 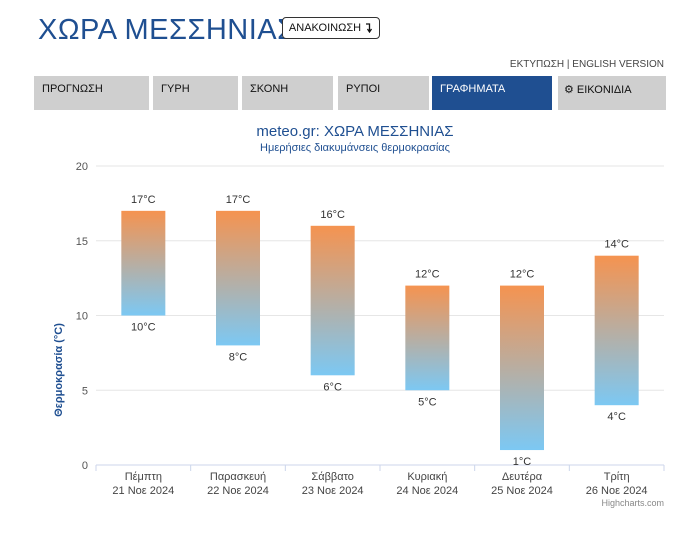 I want to click on x-tick-label-date: 24 Νοε 2024, so click(x=427, y=491).